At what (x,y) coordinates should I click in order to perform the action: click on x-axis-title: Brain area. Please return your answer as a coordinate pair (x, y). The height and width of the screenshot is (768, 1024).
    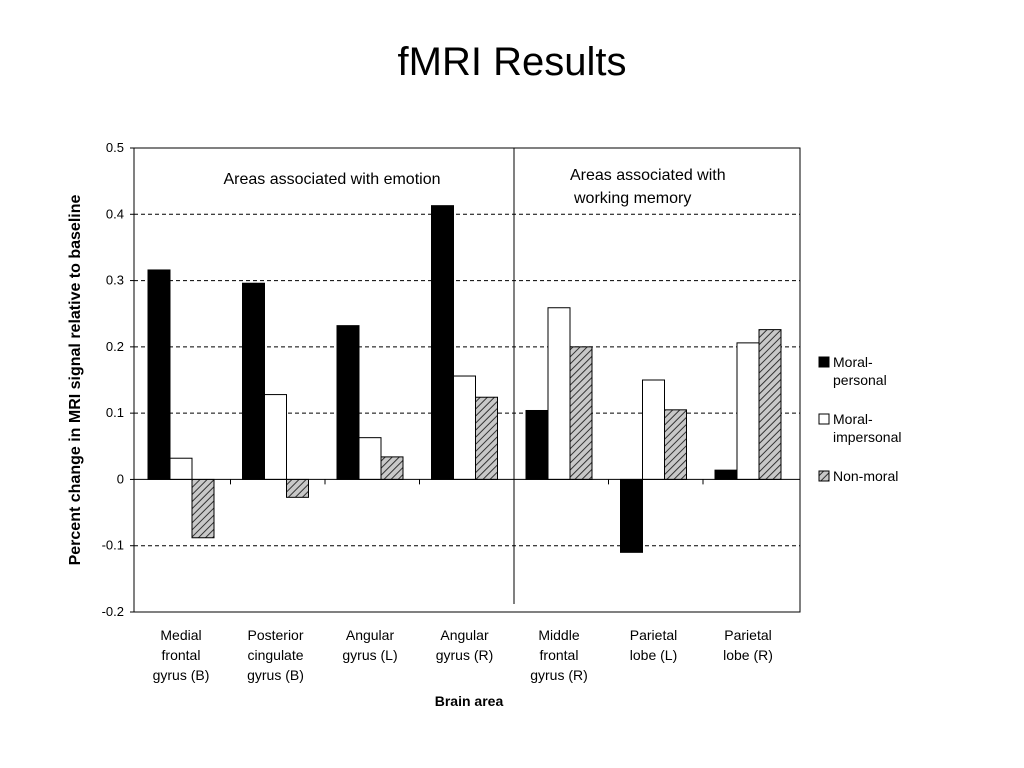
    Looking at the image, I should click on (469, 701).